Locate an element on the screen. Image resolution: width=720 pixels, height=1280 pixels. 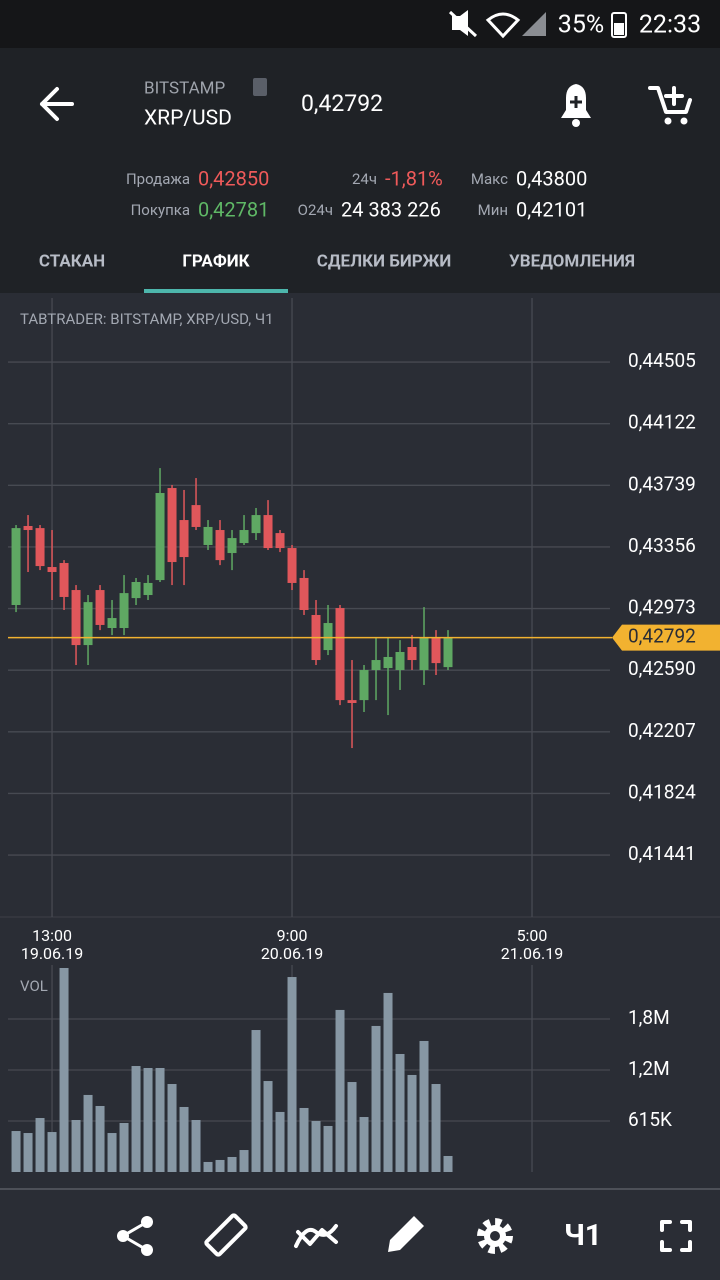
last-price-label: 0,42792 is located at coordinates (662, 636).